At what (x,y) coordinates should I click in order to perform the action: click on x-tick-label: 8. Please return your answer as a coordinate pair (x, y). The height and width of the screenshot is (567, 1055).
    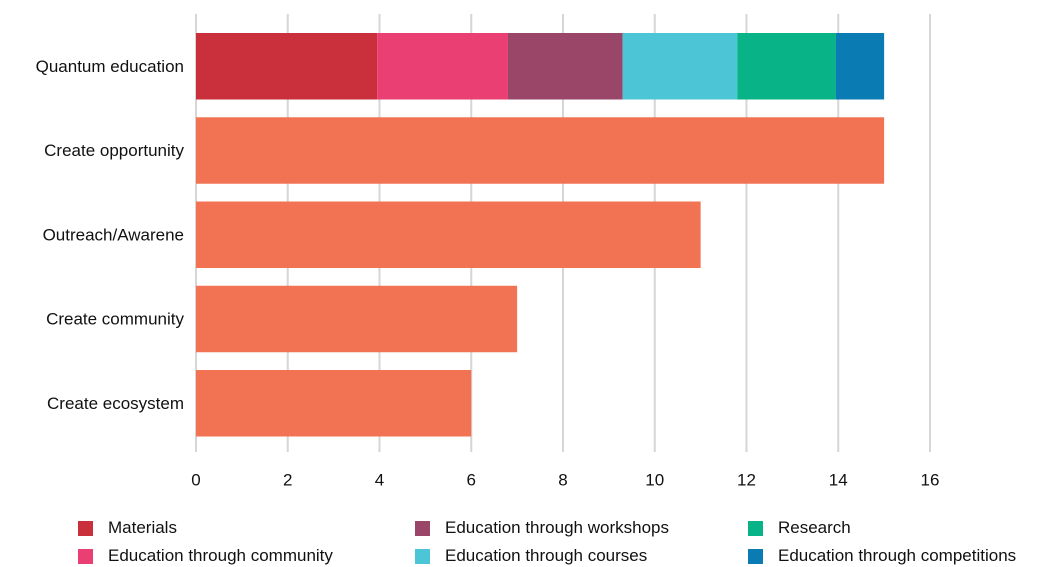
    Looking at the image, I should click on (562, 480).